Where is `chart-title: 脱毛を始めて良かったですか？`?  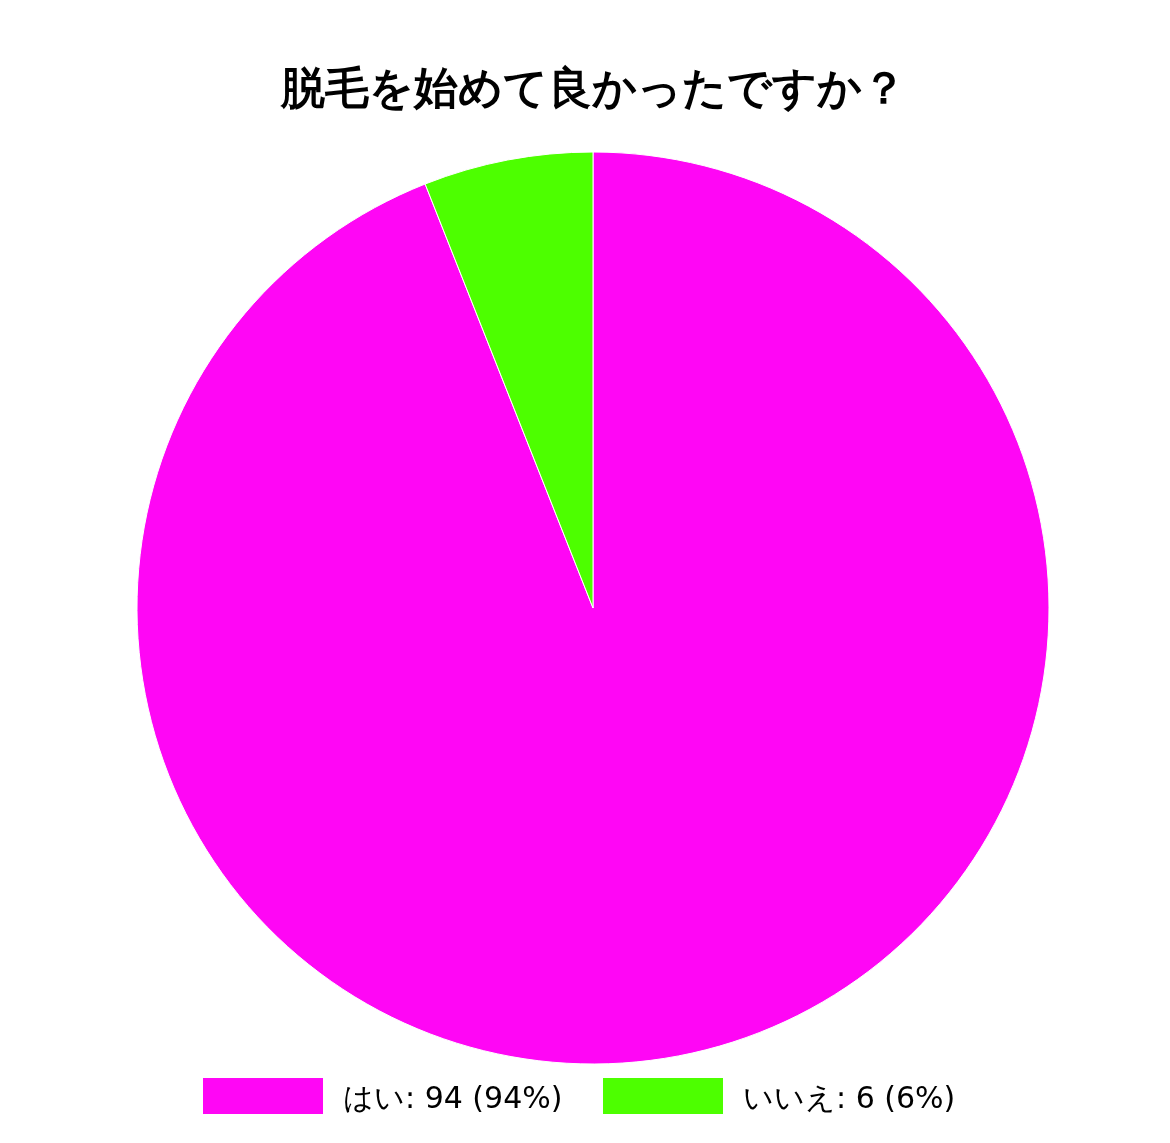 chart-title: 脱毛を始めて良かったですか？ is located at coordinates (592, 87).